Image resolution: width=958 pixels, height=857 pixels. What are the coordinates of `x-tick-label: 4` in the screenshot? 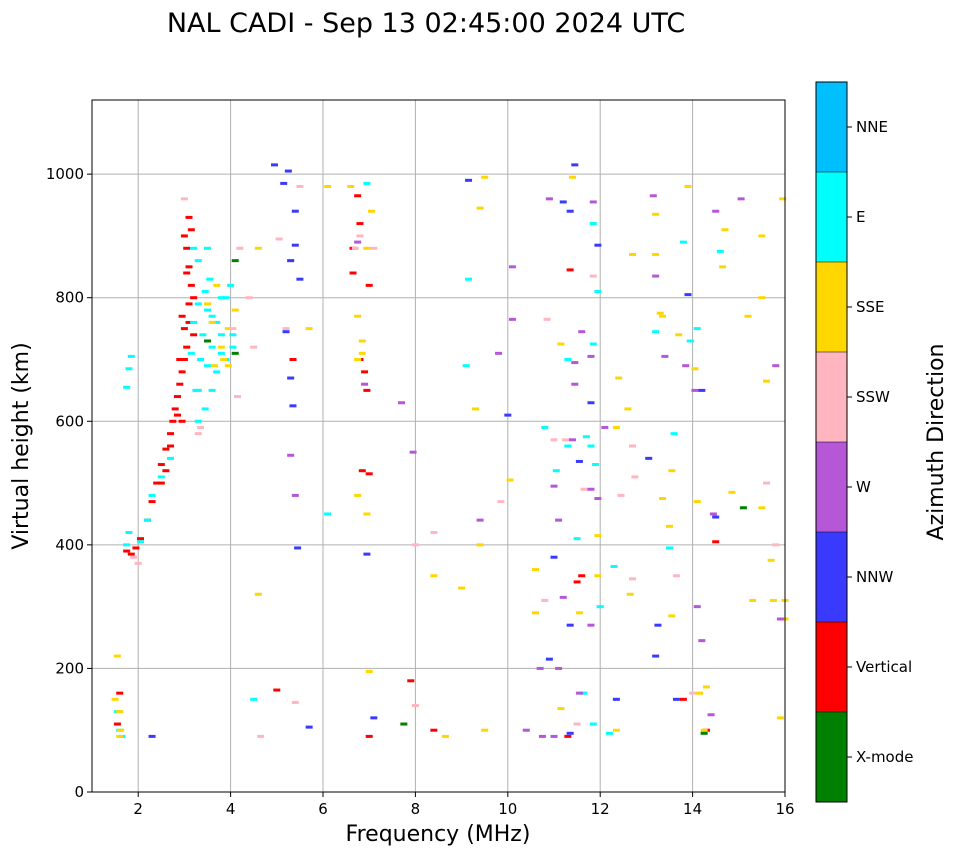 It's located at (231, 809).